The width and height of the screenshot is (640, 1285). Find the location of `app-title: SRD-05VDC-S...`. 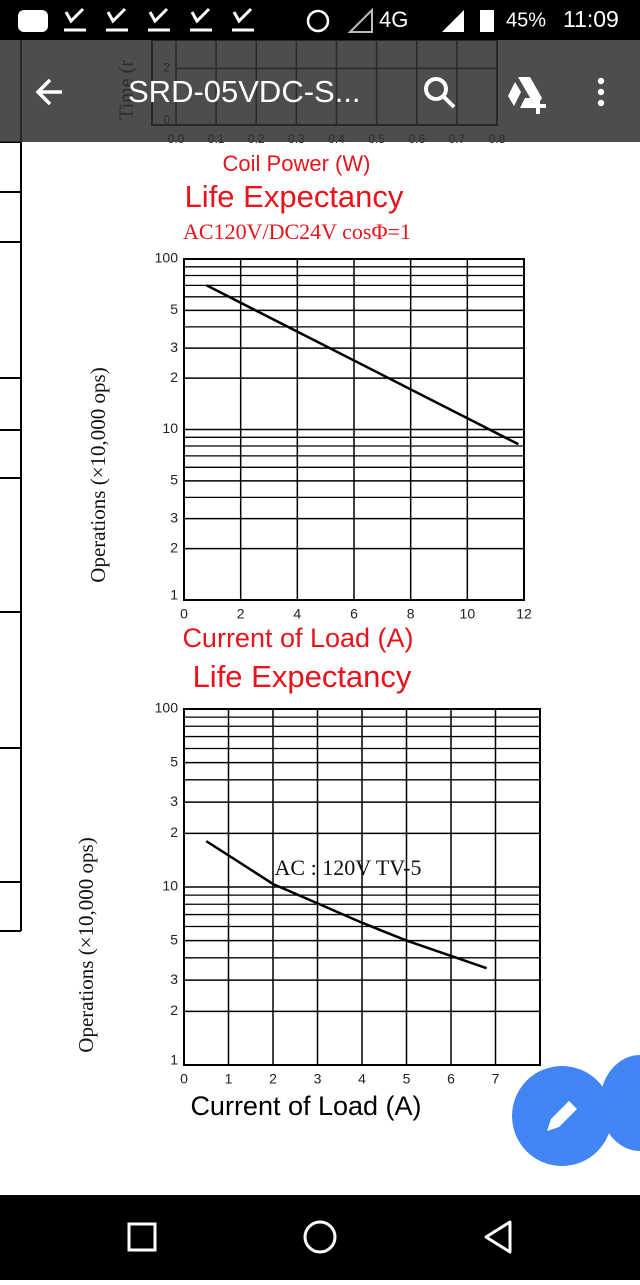

app-title: SRD-05VDC-S... is located at coordinates (244, 91).